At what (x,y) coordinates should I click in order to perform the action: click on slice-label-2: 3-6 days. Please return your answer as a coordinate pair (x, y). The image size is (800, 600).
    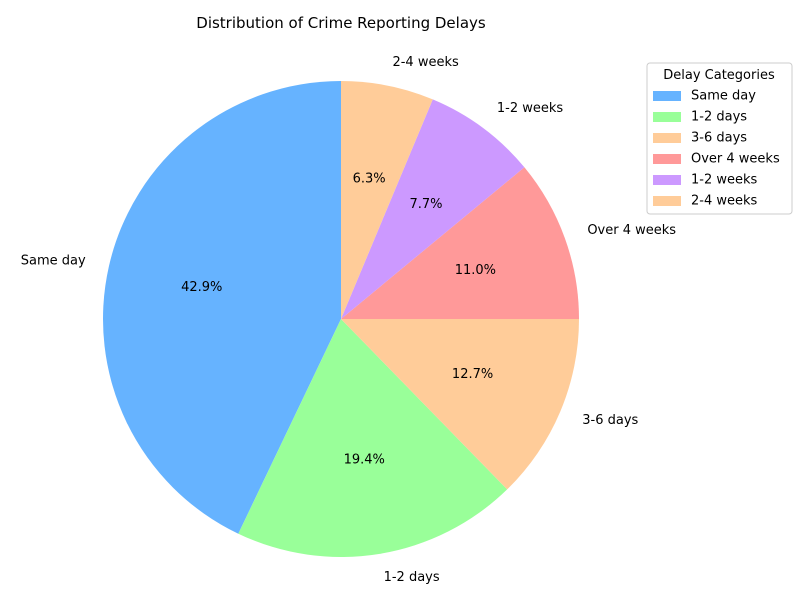
    Looking at the image, I should click on (610, 420).